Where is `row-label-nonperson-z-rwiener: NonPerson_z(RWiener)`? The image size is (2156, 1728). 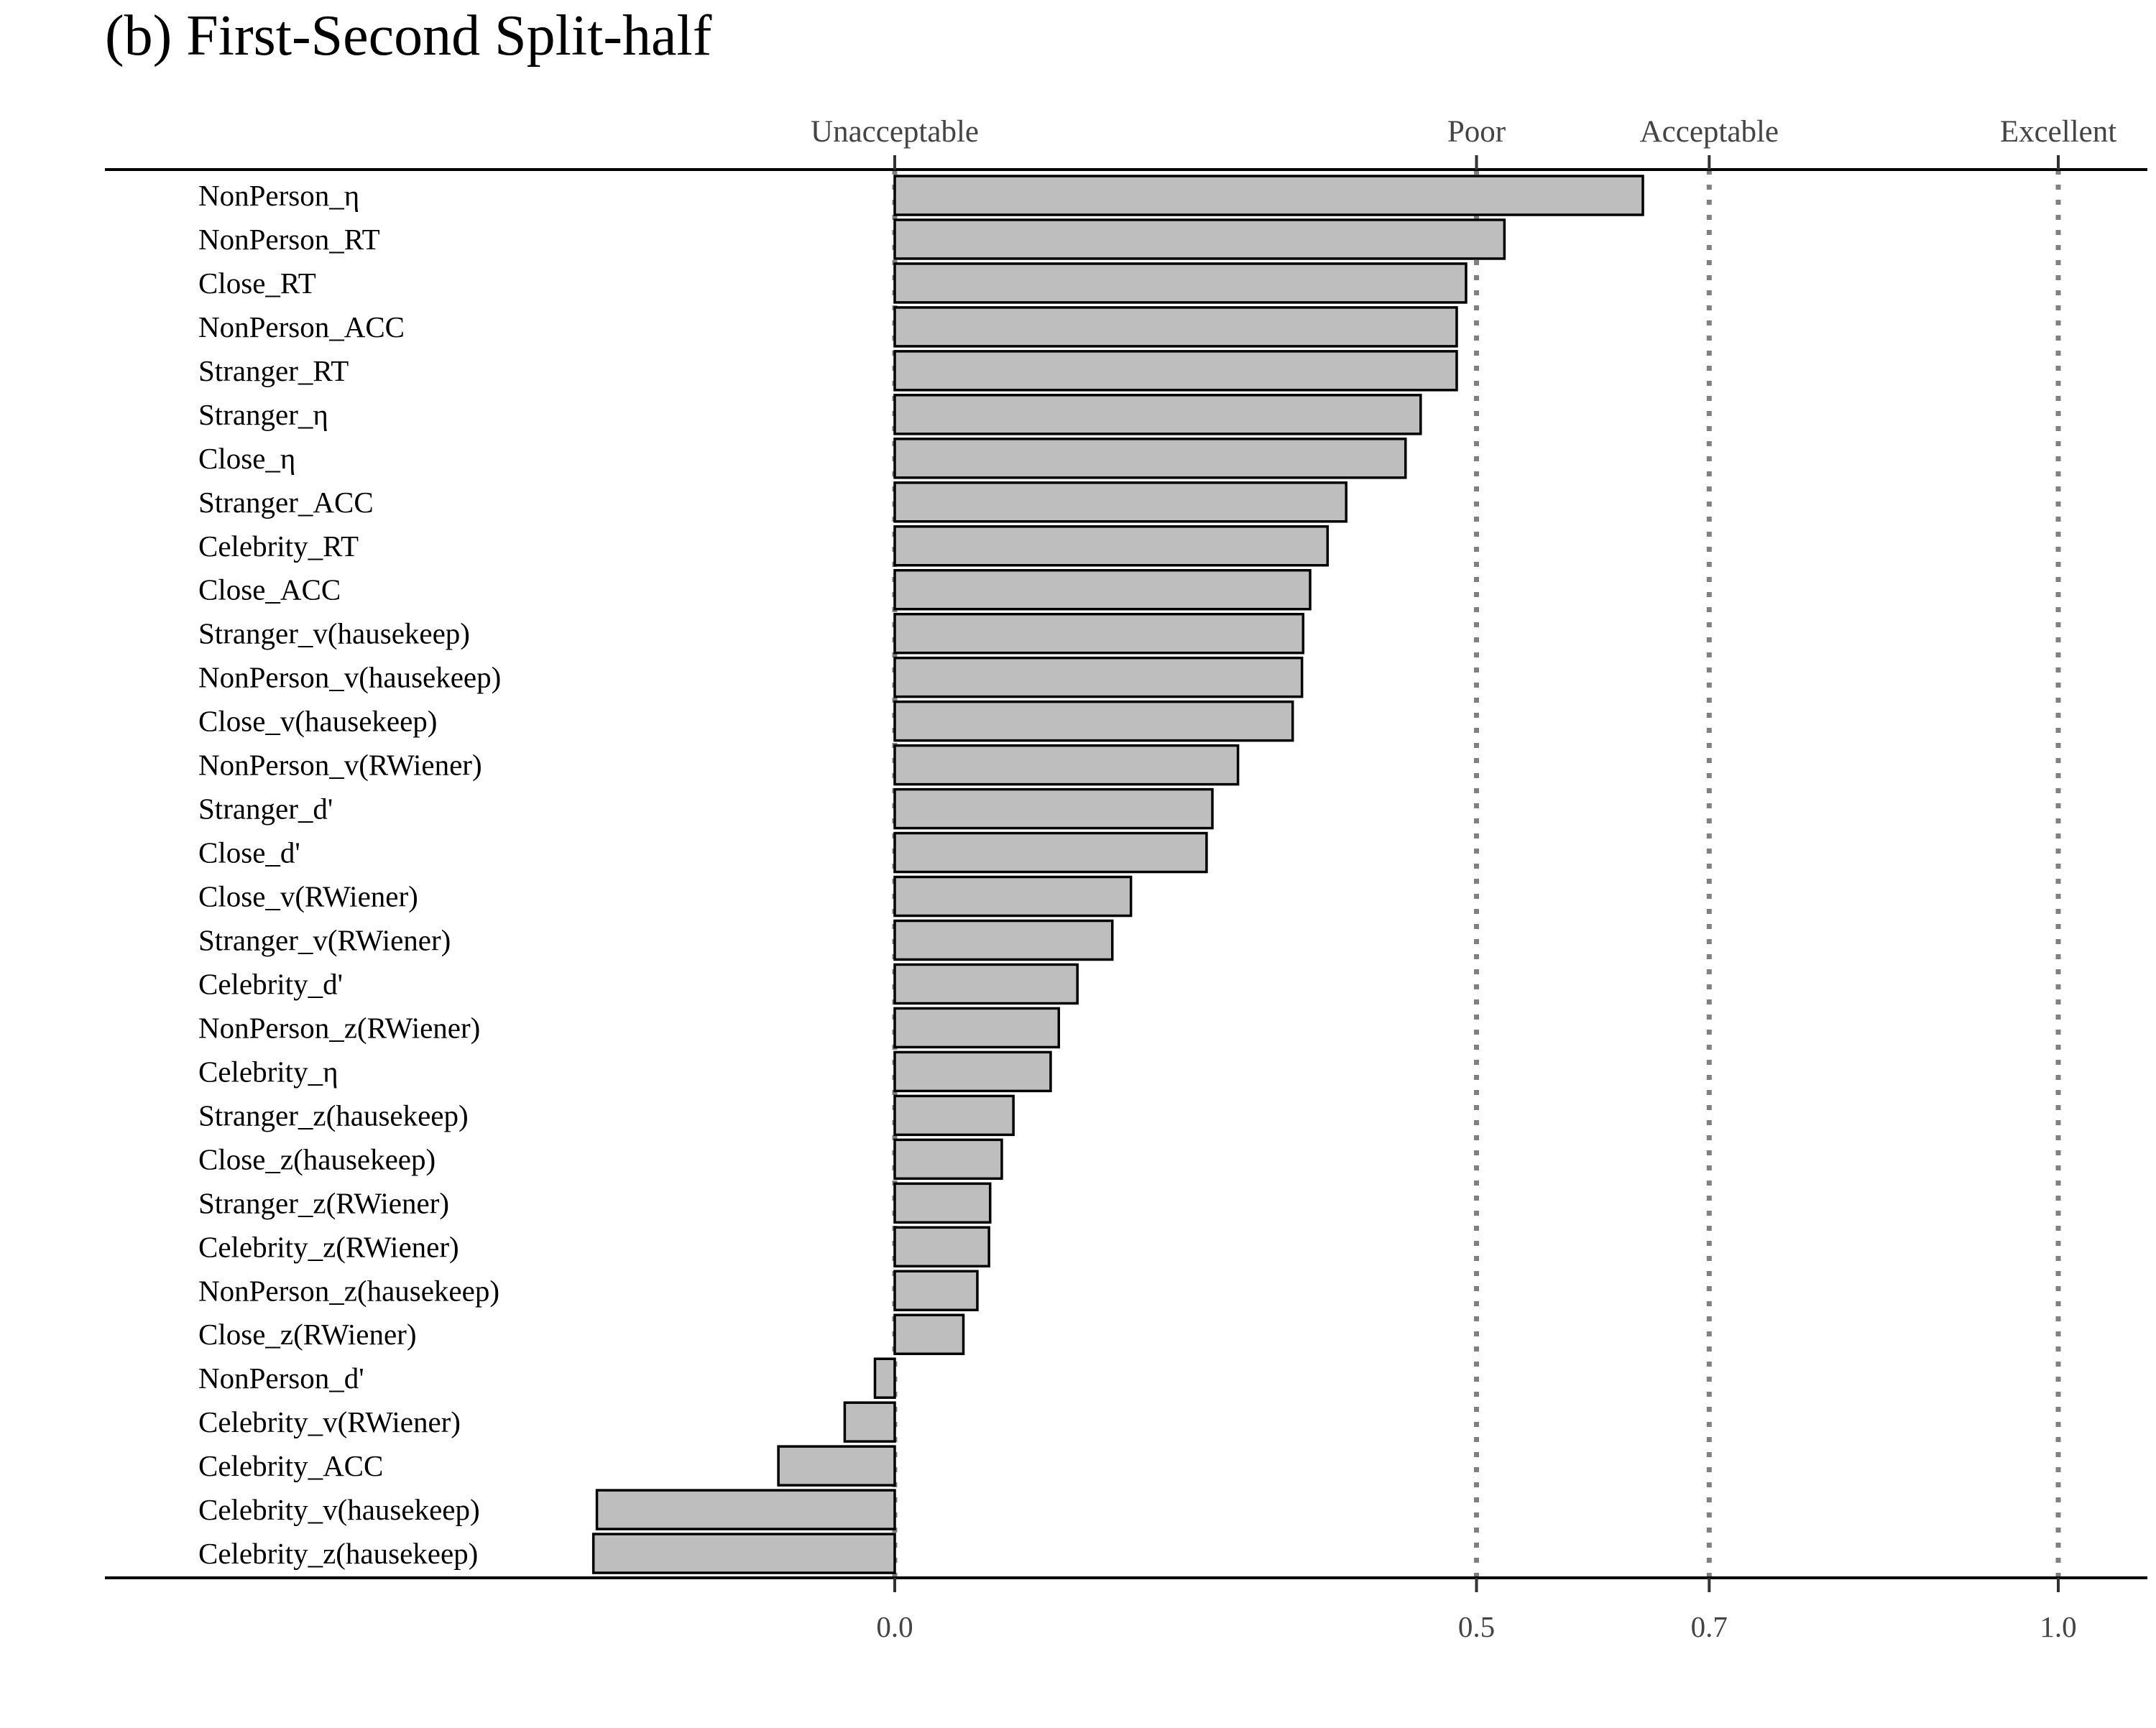
row-label-nonperson-z-rwiener: NonPerson_z(RWiener) is located at coordinates (339, 1027).